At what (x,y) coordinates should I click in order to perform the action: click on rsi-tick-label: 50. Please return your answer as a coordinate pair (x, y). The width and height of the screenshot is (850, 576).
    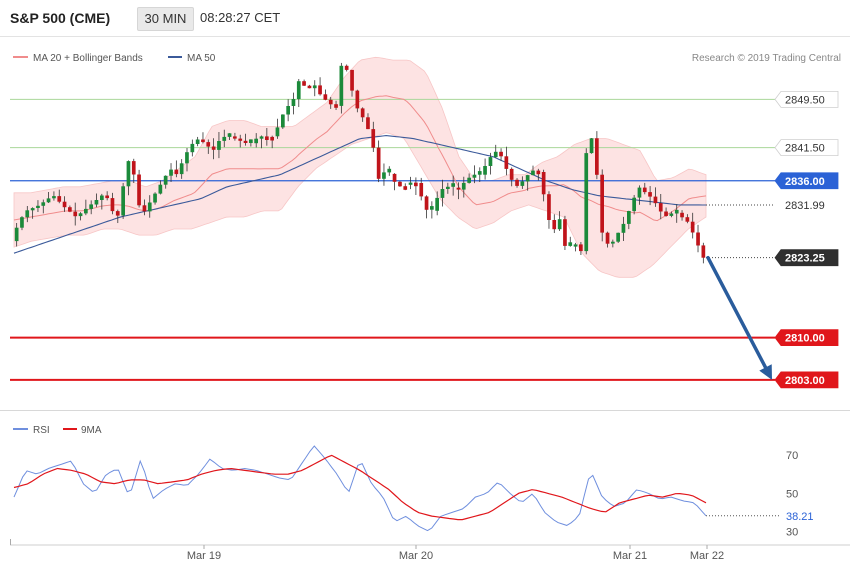
    Looking at the image, I should click on (792, 494).